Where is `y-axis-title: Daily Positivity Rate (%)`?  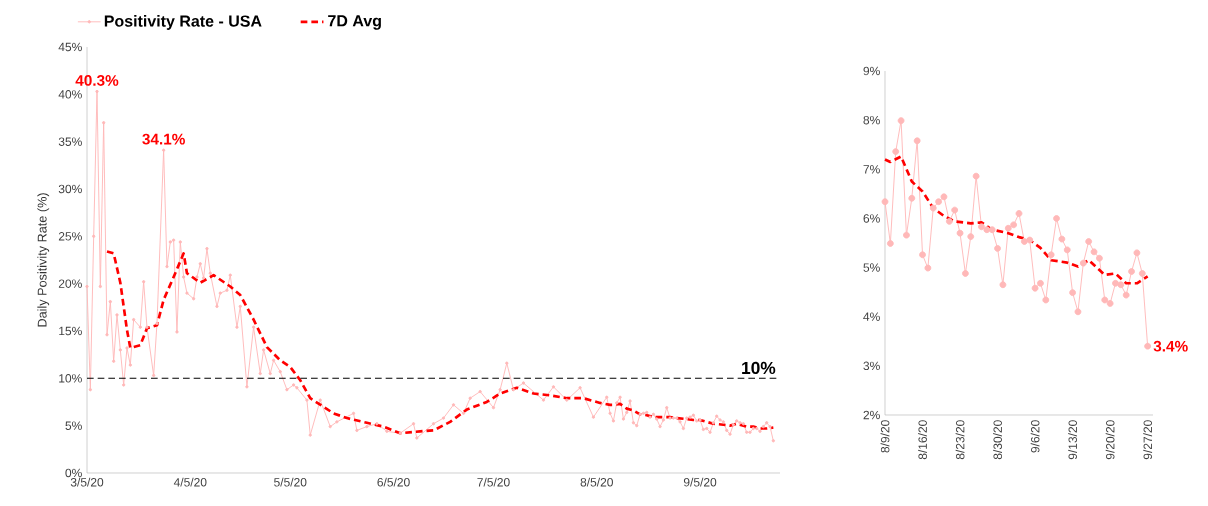 y-axis-title: Daily Positivity Rate (%) is located at coordinates (43, 260).